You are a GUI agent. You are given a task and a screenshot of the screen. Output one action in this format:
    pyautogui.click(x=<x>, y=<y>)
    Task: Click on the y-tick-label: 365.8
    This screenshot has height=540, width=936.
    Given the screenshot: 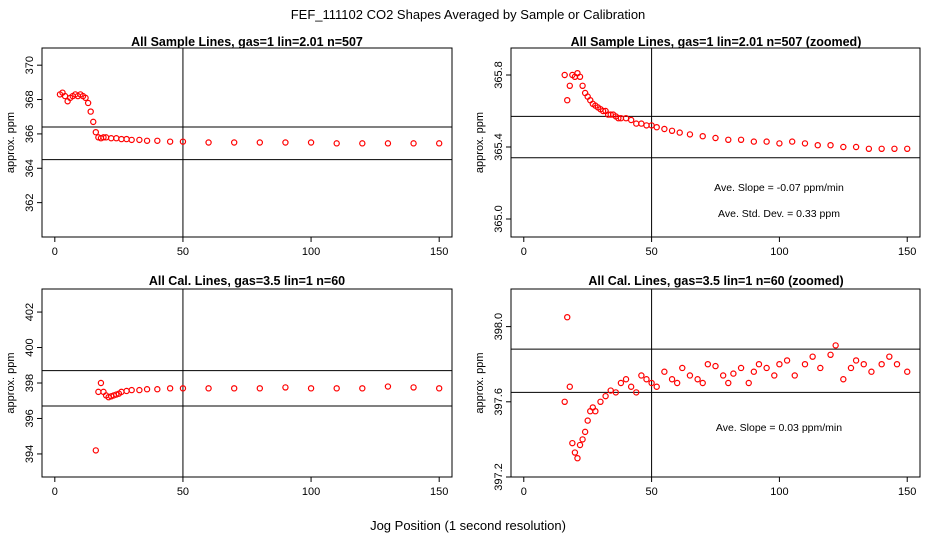 What is the action you would take?
    pyautogui.click(x=499, y=75)
    